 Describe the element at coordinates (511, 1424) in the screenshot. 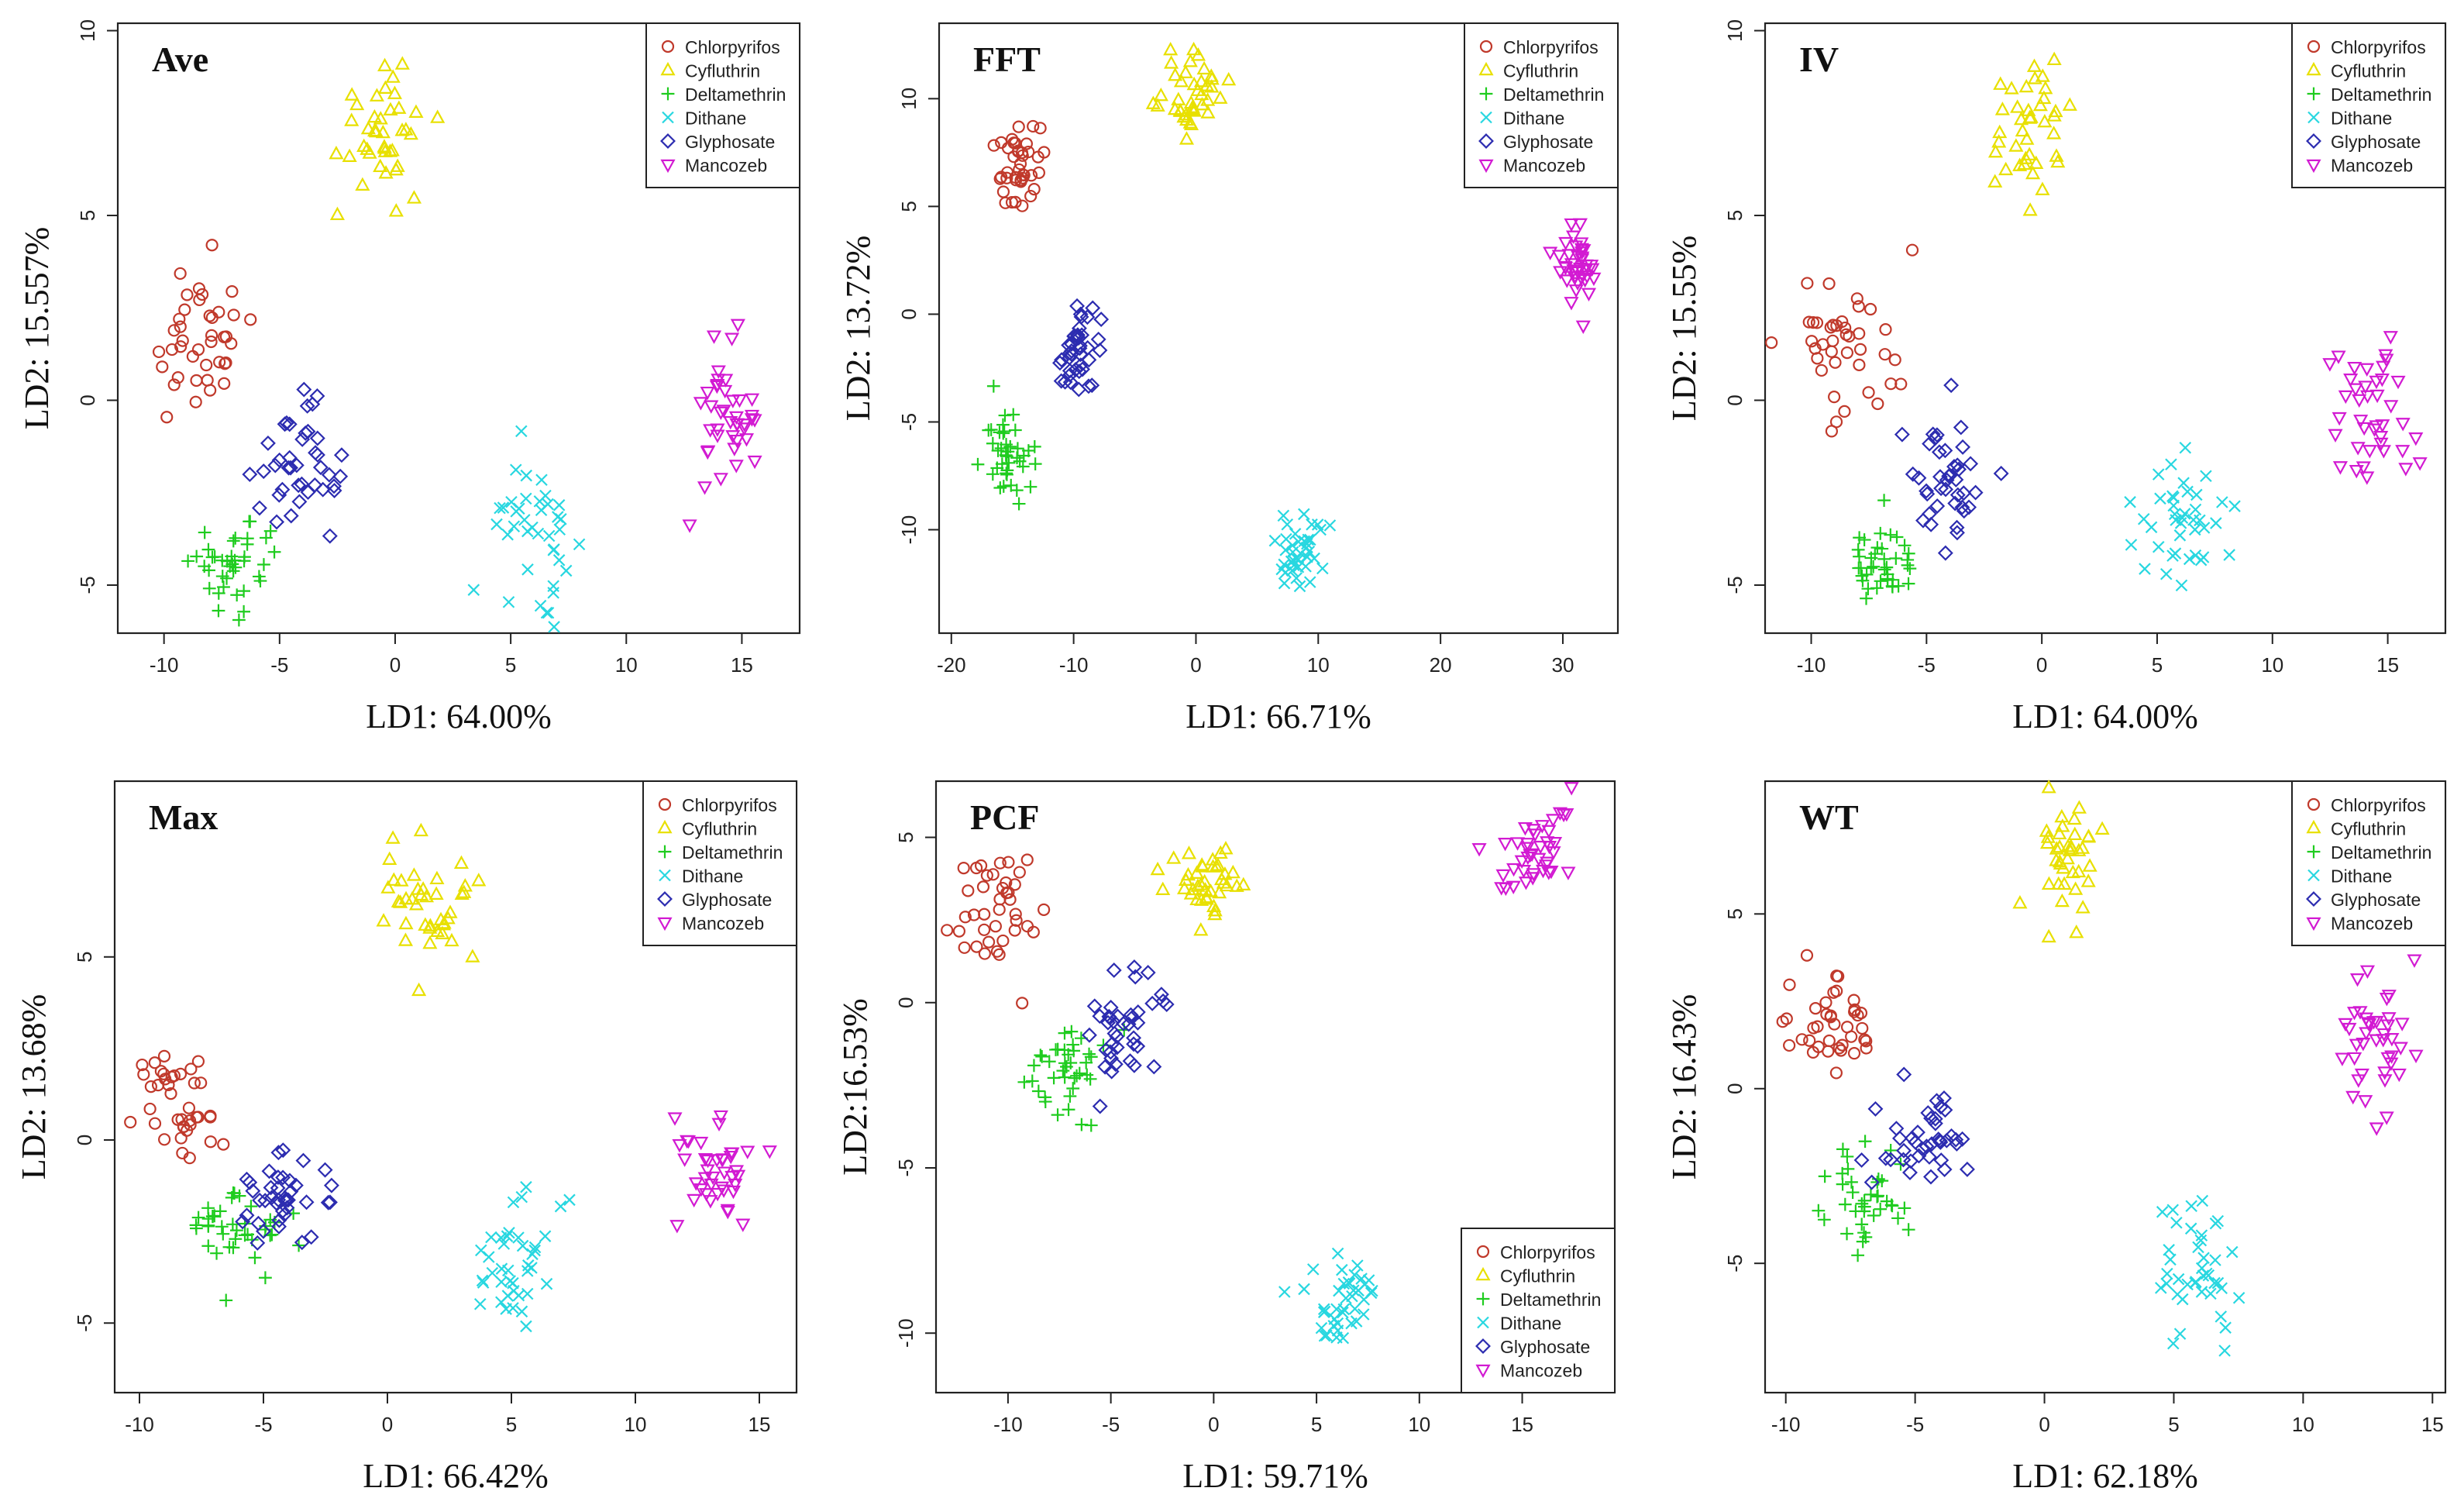

I see `x-tick-label: 5` at that location.